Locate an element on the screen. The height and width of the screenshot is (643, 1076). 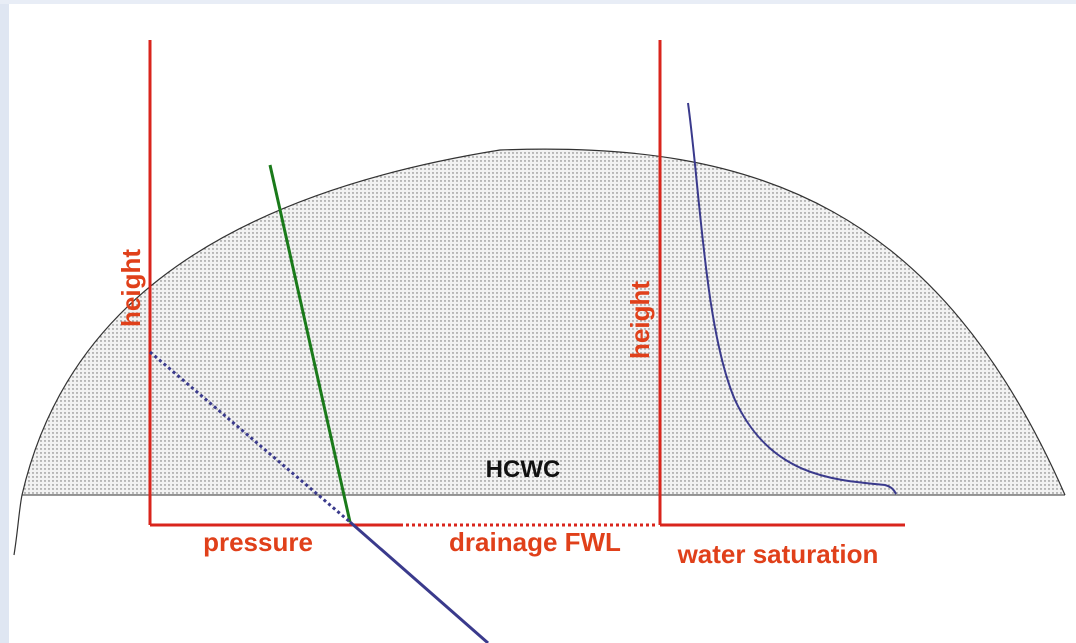
right-axis-label: height is located at coordinates (640, 320).